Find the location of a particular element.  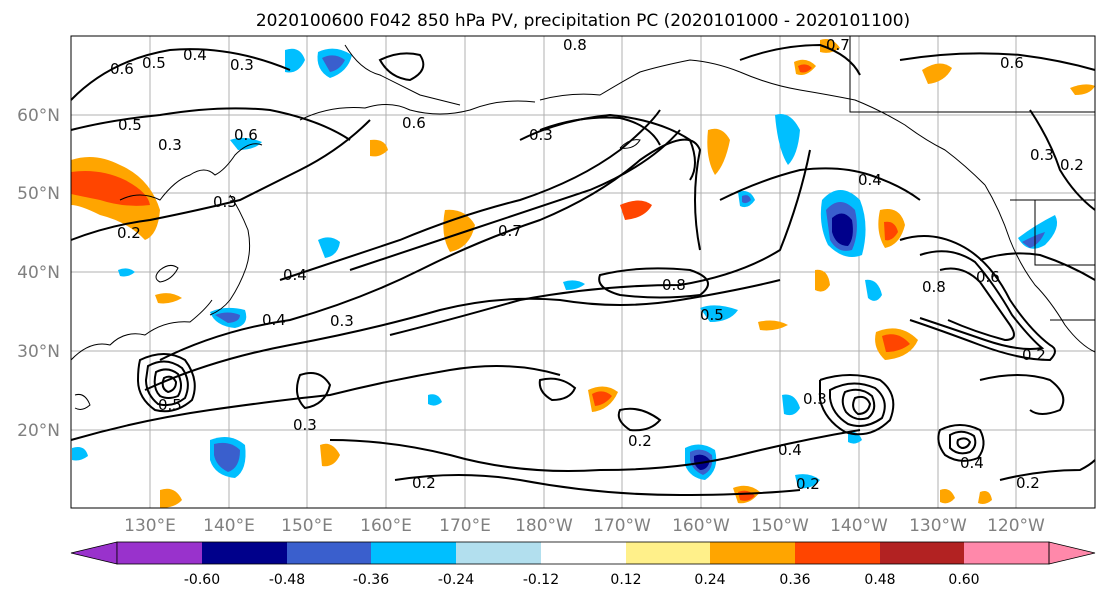

lon-label: 130°W is located at coordinates (938, 526).